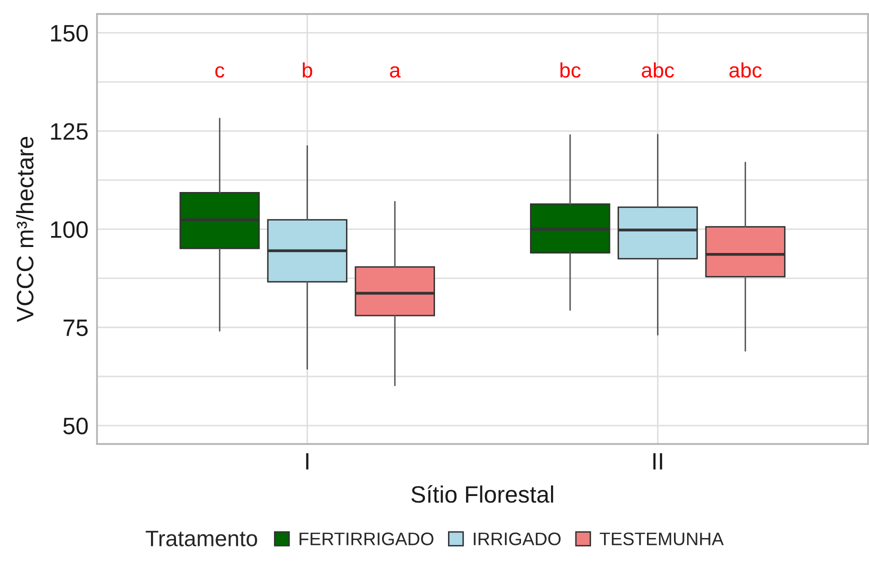 The height and width of the screenshot is (567, 869). Describe the element at coordinates (25, 229) in the screenshot. I see `y-axis-title: VCCC m³/hectare` at that location.